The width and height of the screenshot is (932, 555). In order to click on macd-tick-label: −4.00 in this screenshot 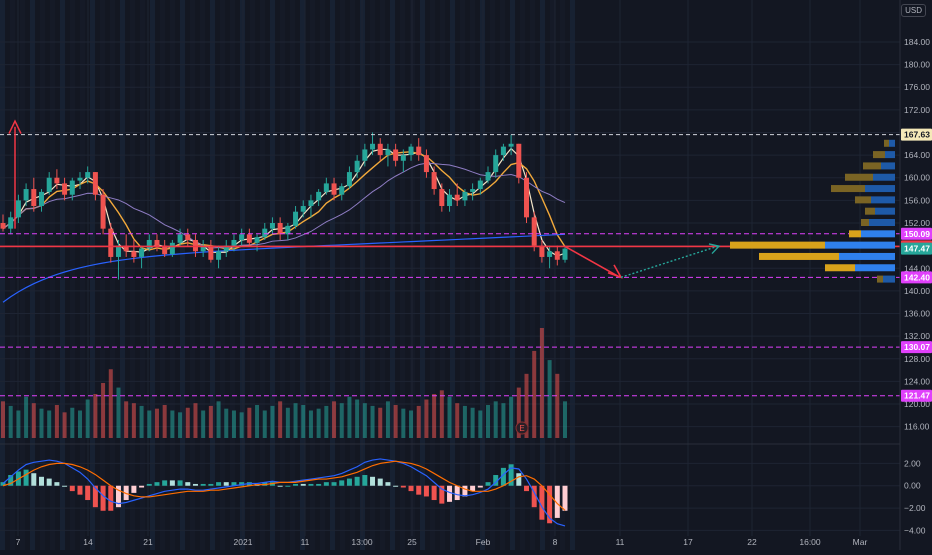, I will do `click(915, 530)`.